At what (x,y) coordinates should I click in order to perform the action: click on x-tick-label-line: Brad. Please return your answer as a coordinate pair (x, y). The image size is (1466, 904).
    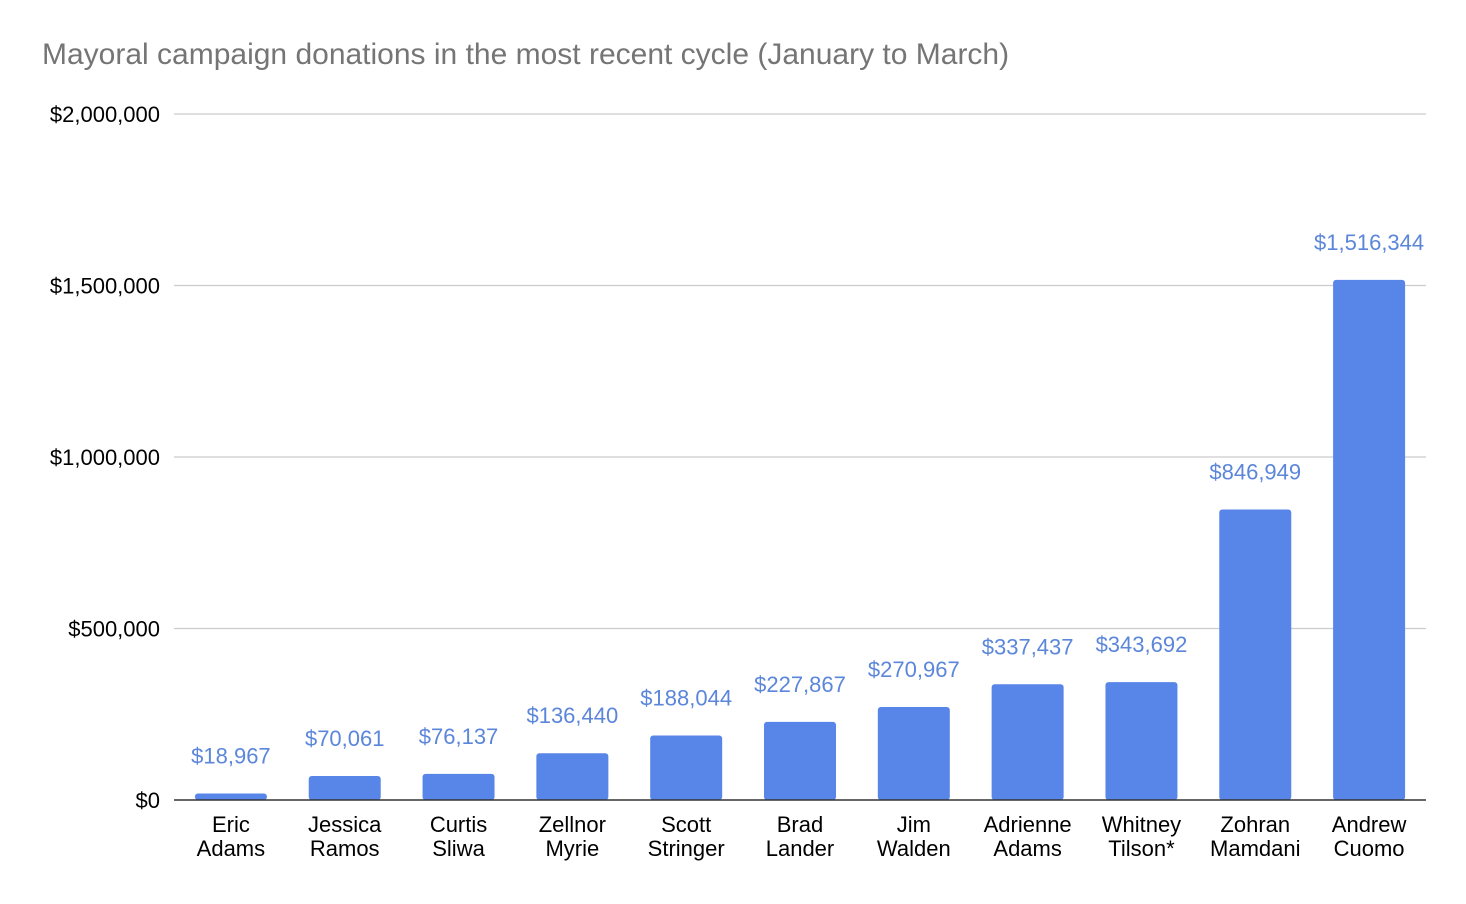
    Looking at the image, I should click on (800, 824).